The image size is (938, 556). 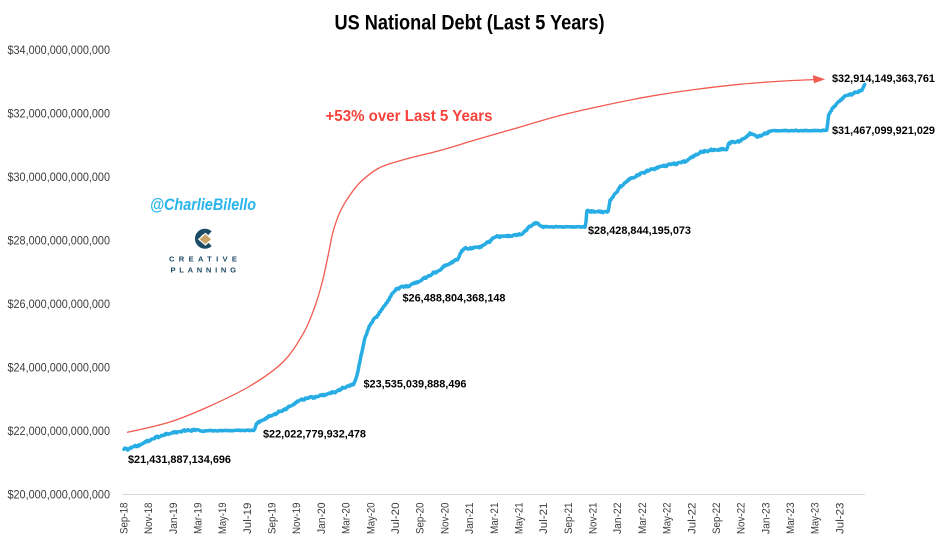 What do you see at coordinates (149, 518) in the screenshot?
I see `svg-text: Nov-18` at bounding box center [149, 518].